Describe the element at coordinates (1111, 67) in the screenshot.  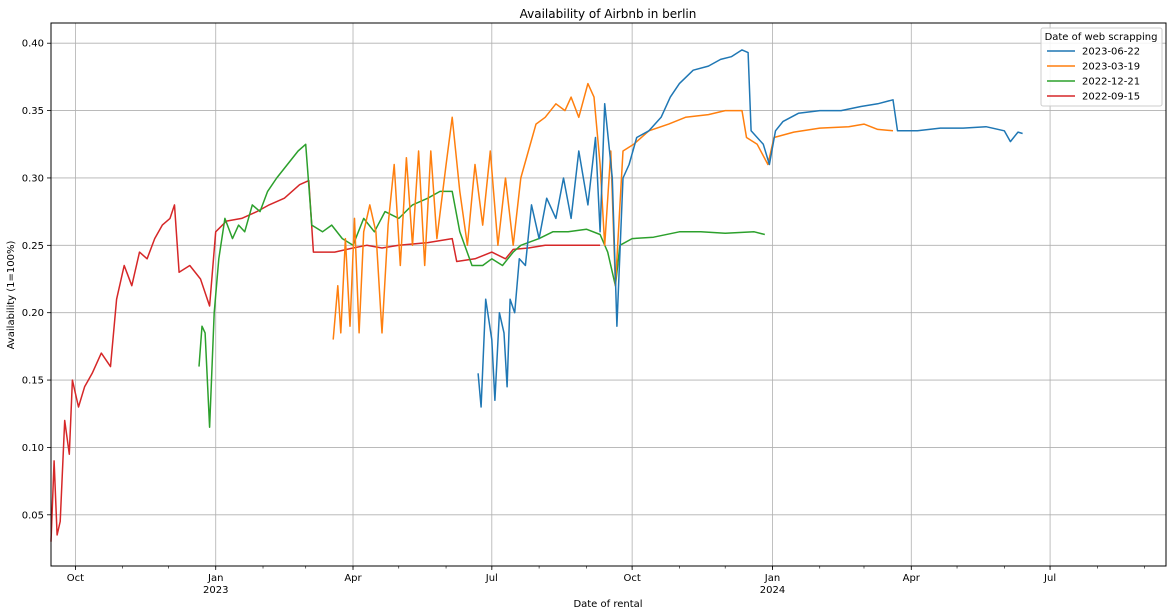
I see `legend-label: 2023-03-19` at that location.